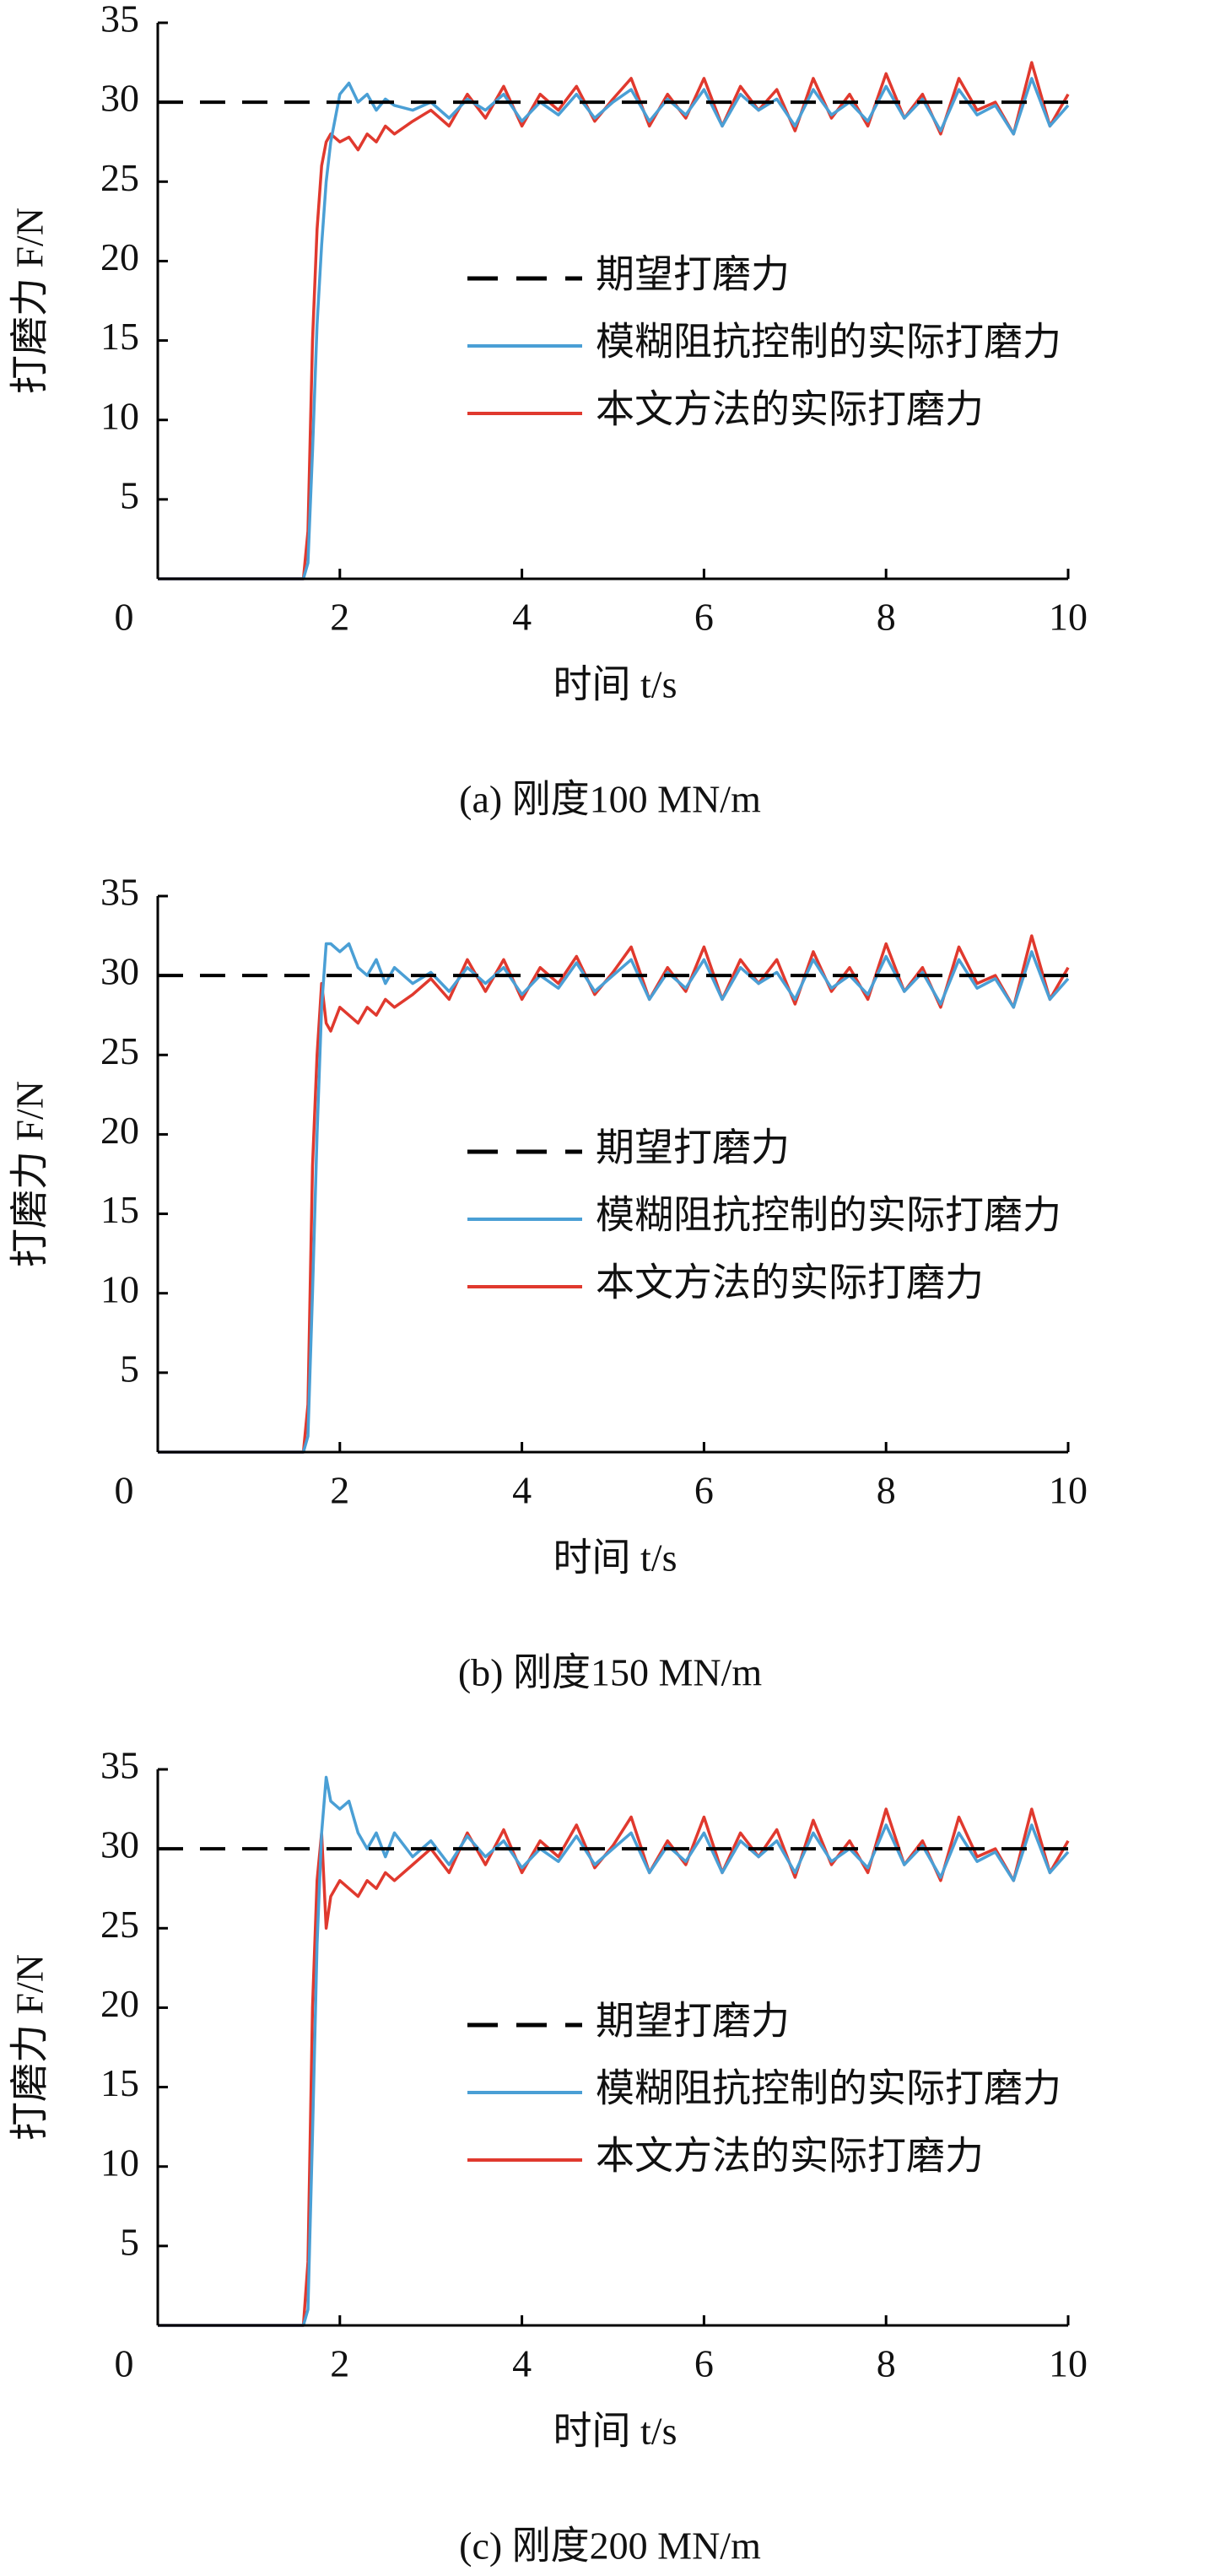  What do you see at coordinates (610, 2546) in the screenshot?
I see `caption: (c) 刚度200 MN/m` at bounding box center [610, 2546].